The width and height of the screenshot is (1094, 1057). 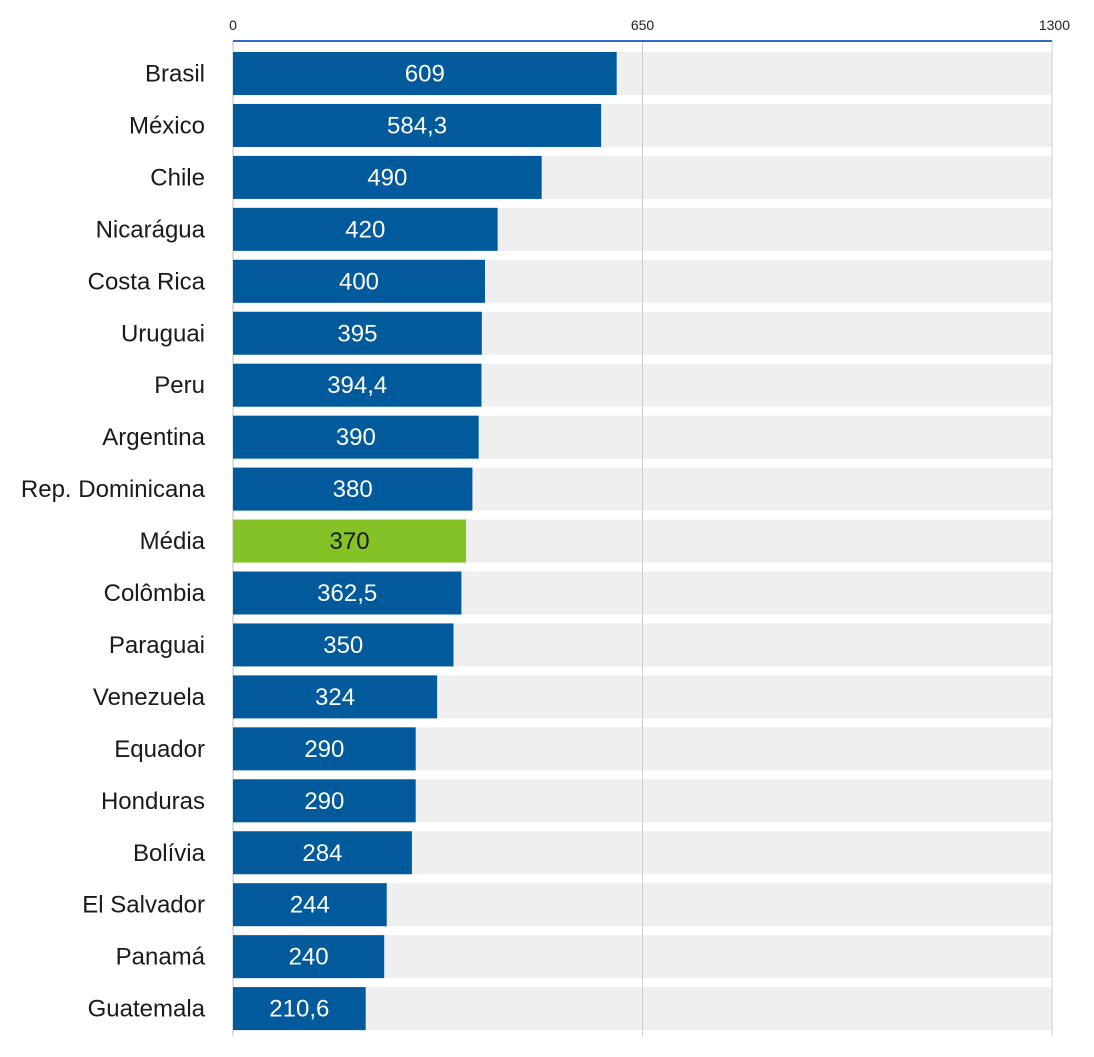 I want to click on category-label: Uruguai, so click(x=163, y=333).